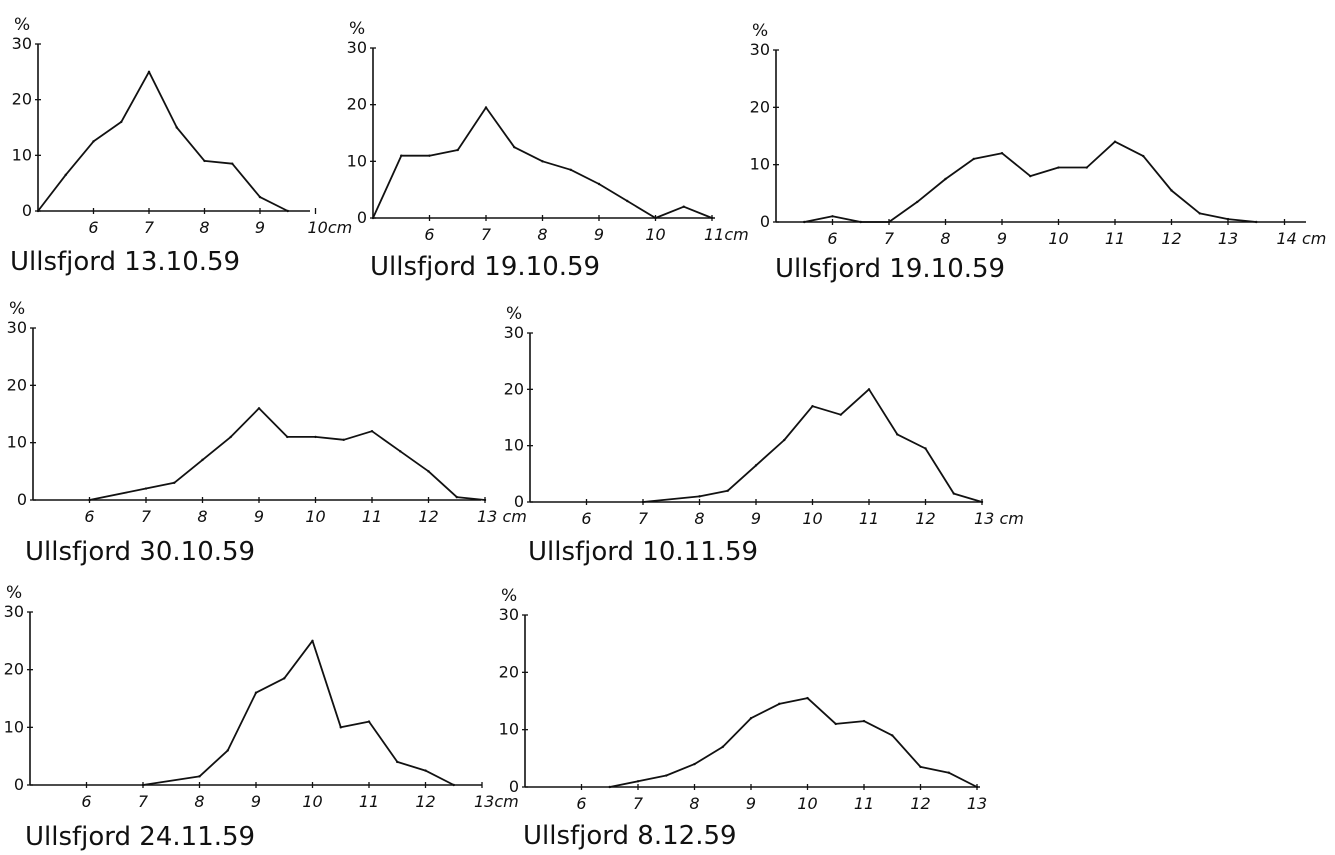 This screenshot has height=855, width=1335. I want to click on chart-caption: Ullsfjord 19.10.59, so click(890, 269).